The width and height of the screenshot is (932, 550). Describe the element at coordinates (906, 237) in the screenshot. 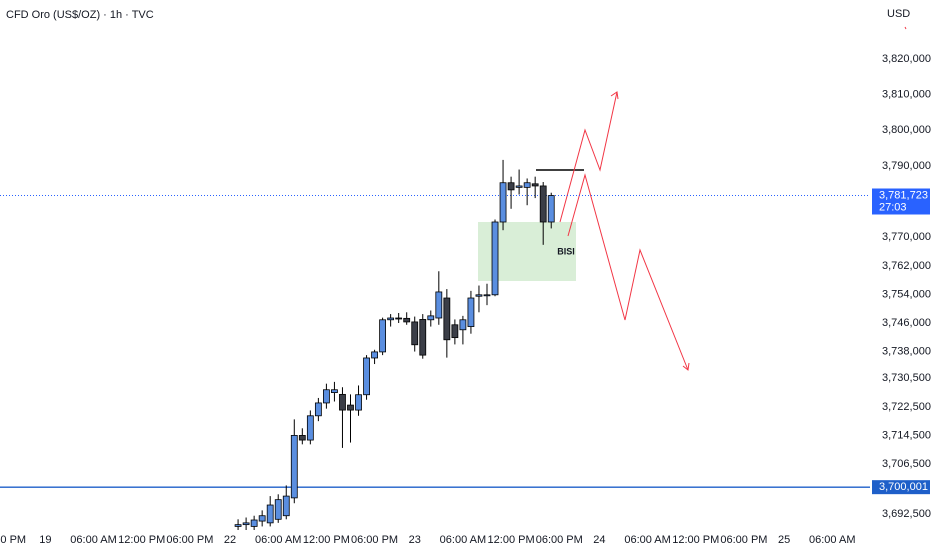

I see `y-tick-label: 3,770,000` at that location.